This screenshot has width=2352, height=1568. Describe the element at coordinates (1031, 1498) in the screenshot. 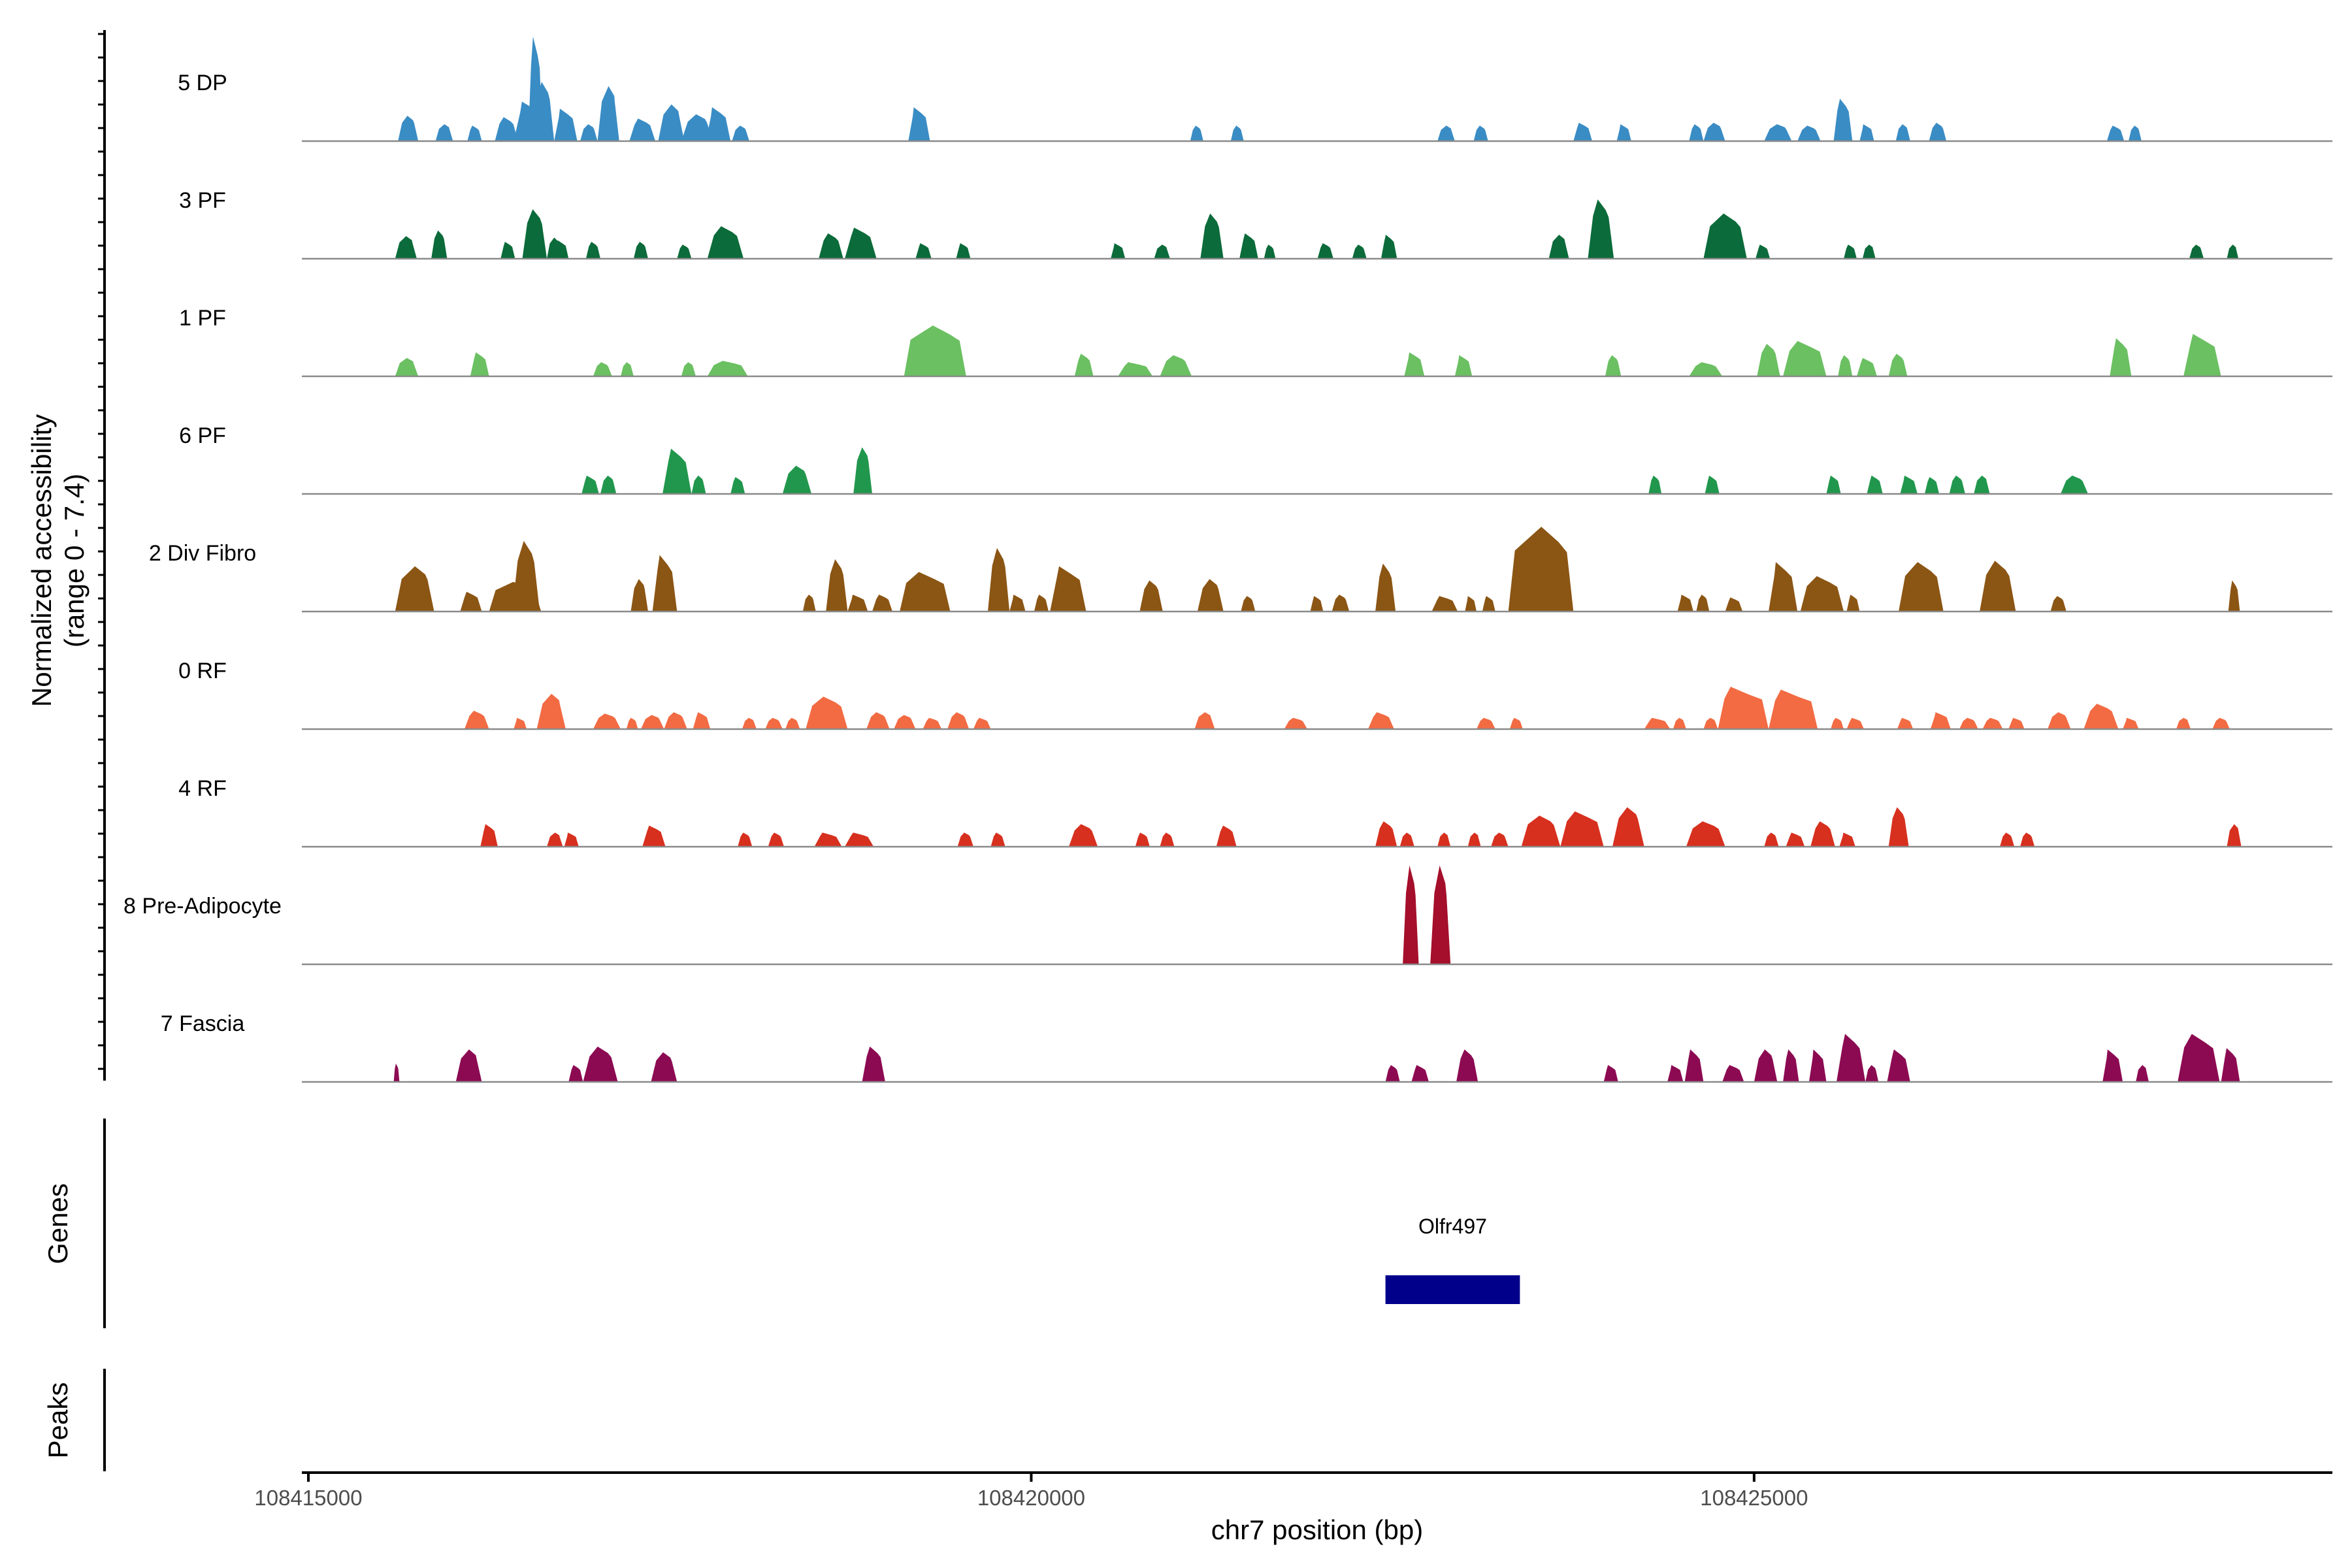

I see `x-tick-label: 108420000` at that location.